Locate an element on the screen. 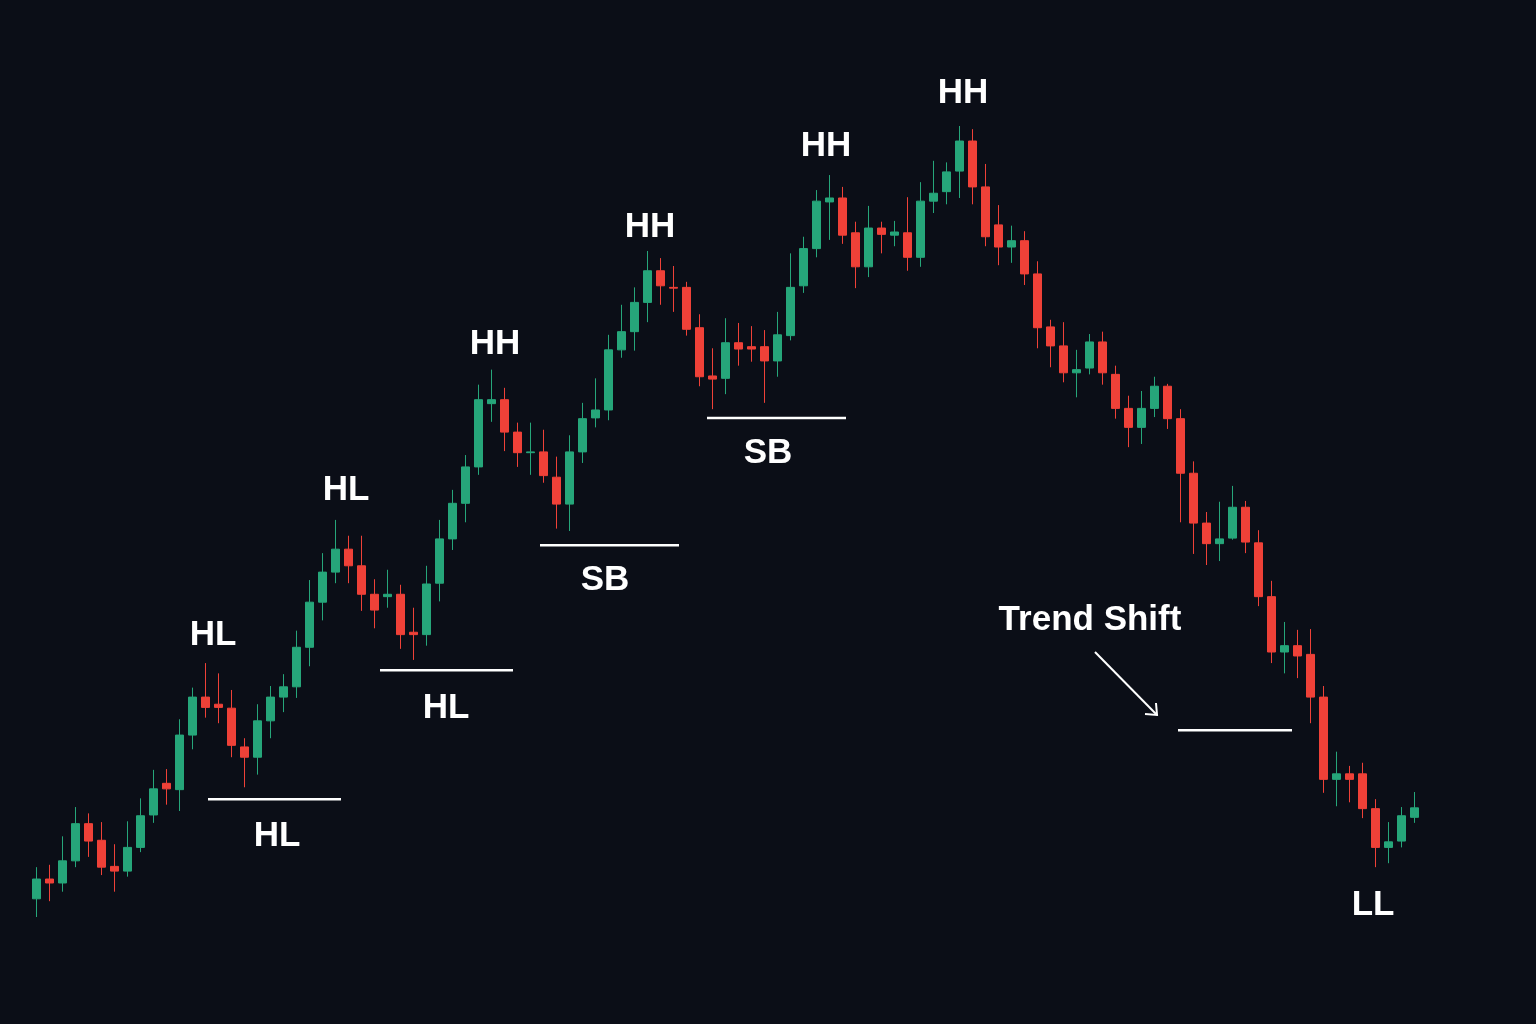 The width and height of the screenshot is (1536, 1024). annotation: LL is located at coordinates (1373, 902).